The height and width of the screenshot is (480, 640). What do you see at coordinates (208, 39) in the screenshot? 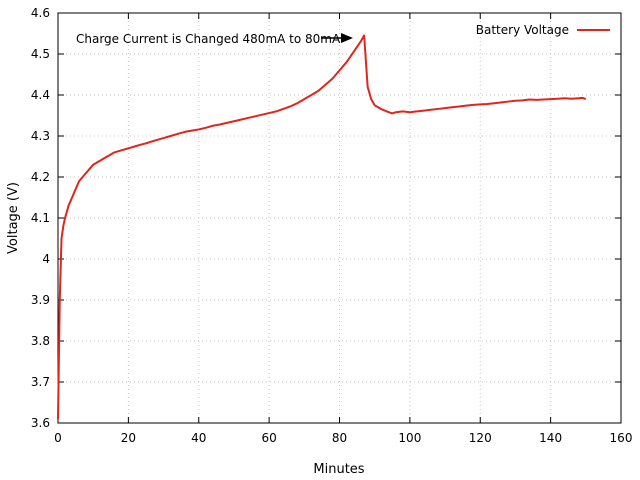
I see `annotation-text: Charge Current is Changed 480mA to 80mA` at bounding box center [208, 39].